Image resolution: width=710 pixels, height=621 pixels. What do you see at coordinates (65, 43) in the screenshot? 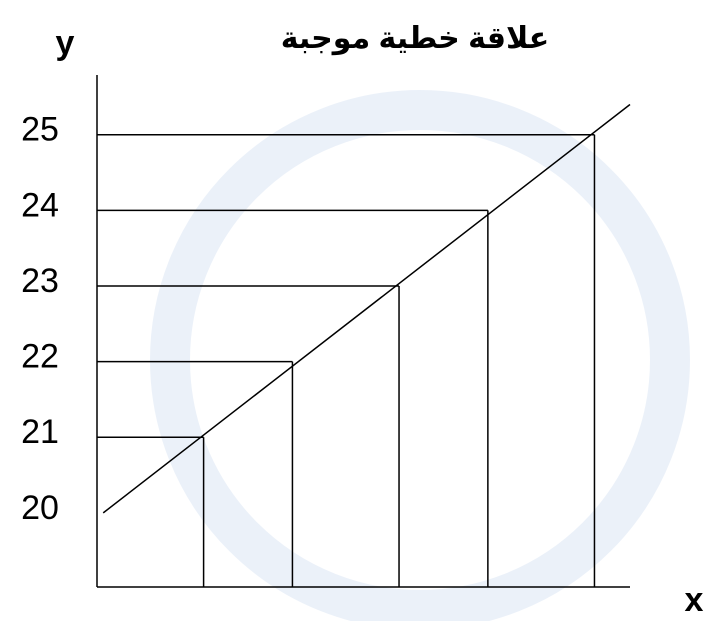
I see `y-axis-label: y` at bounding box center [65, 43].